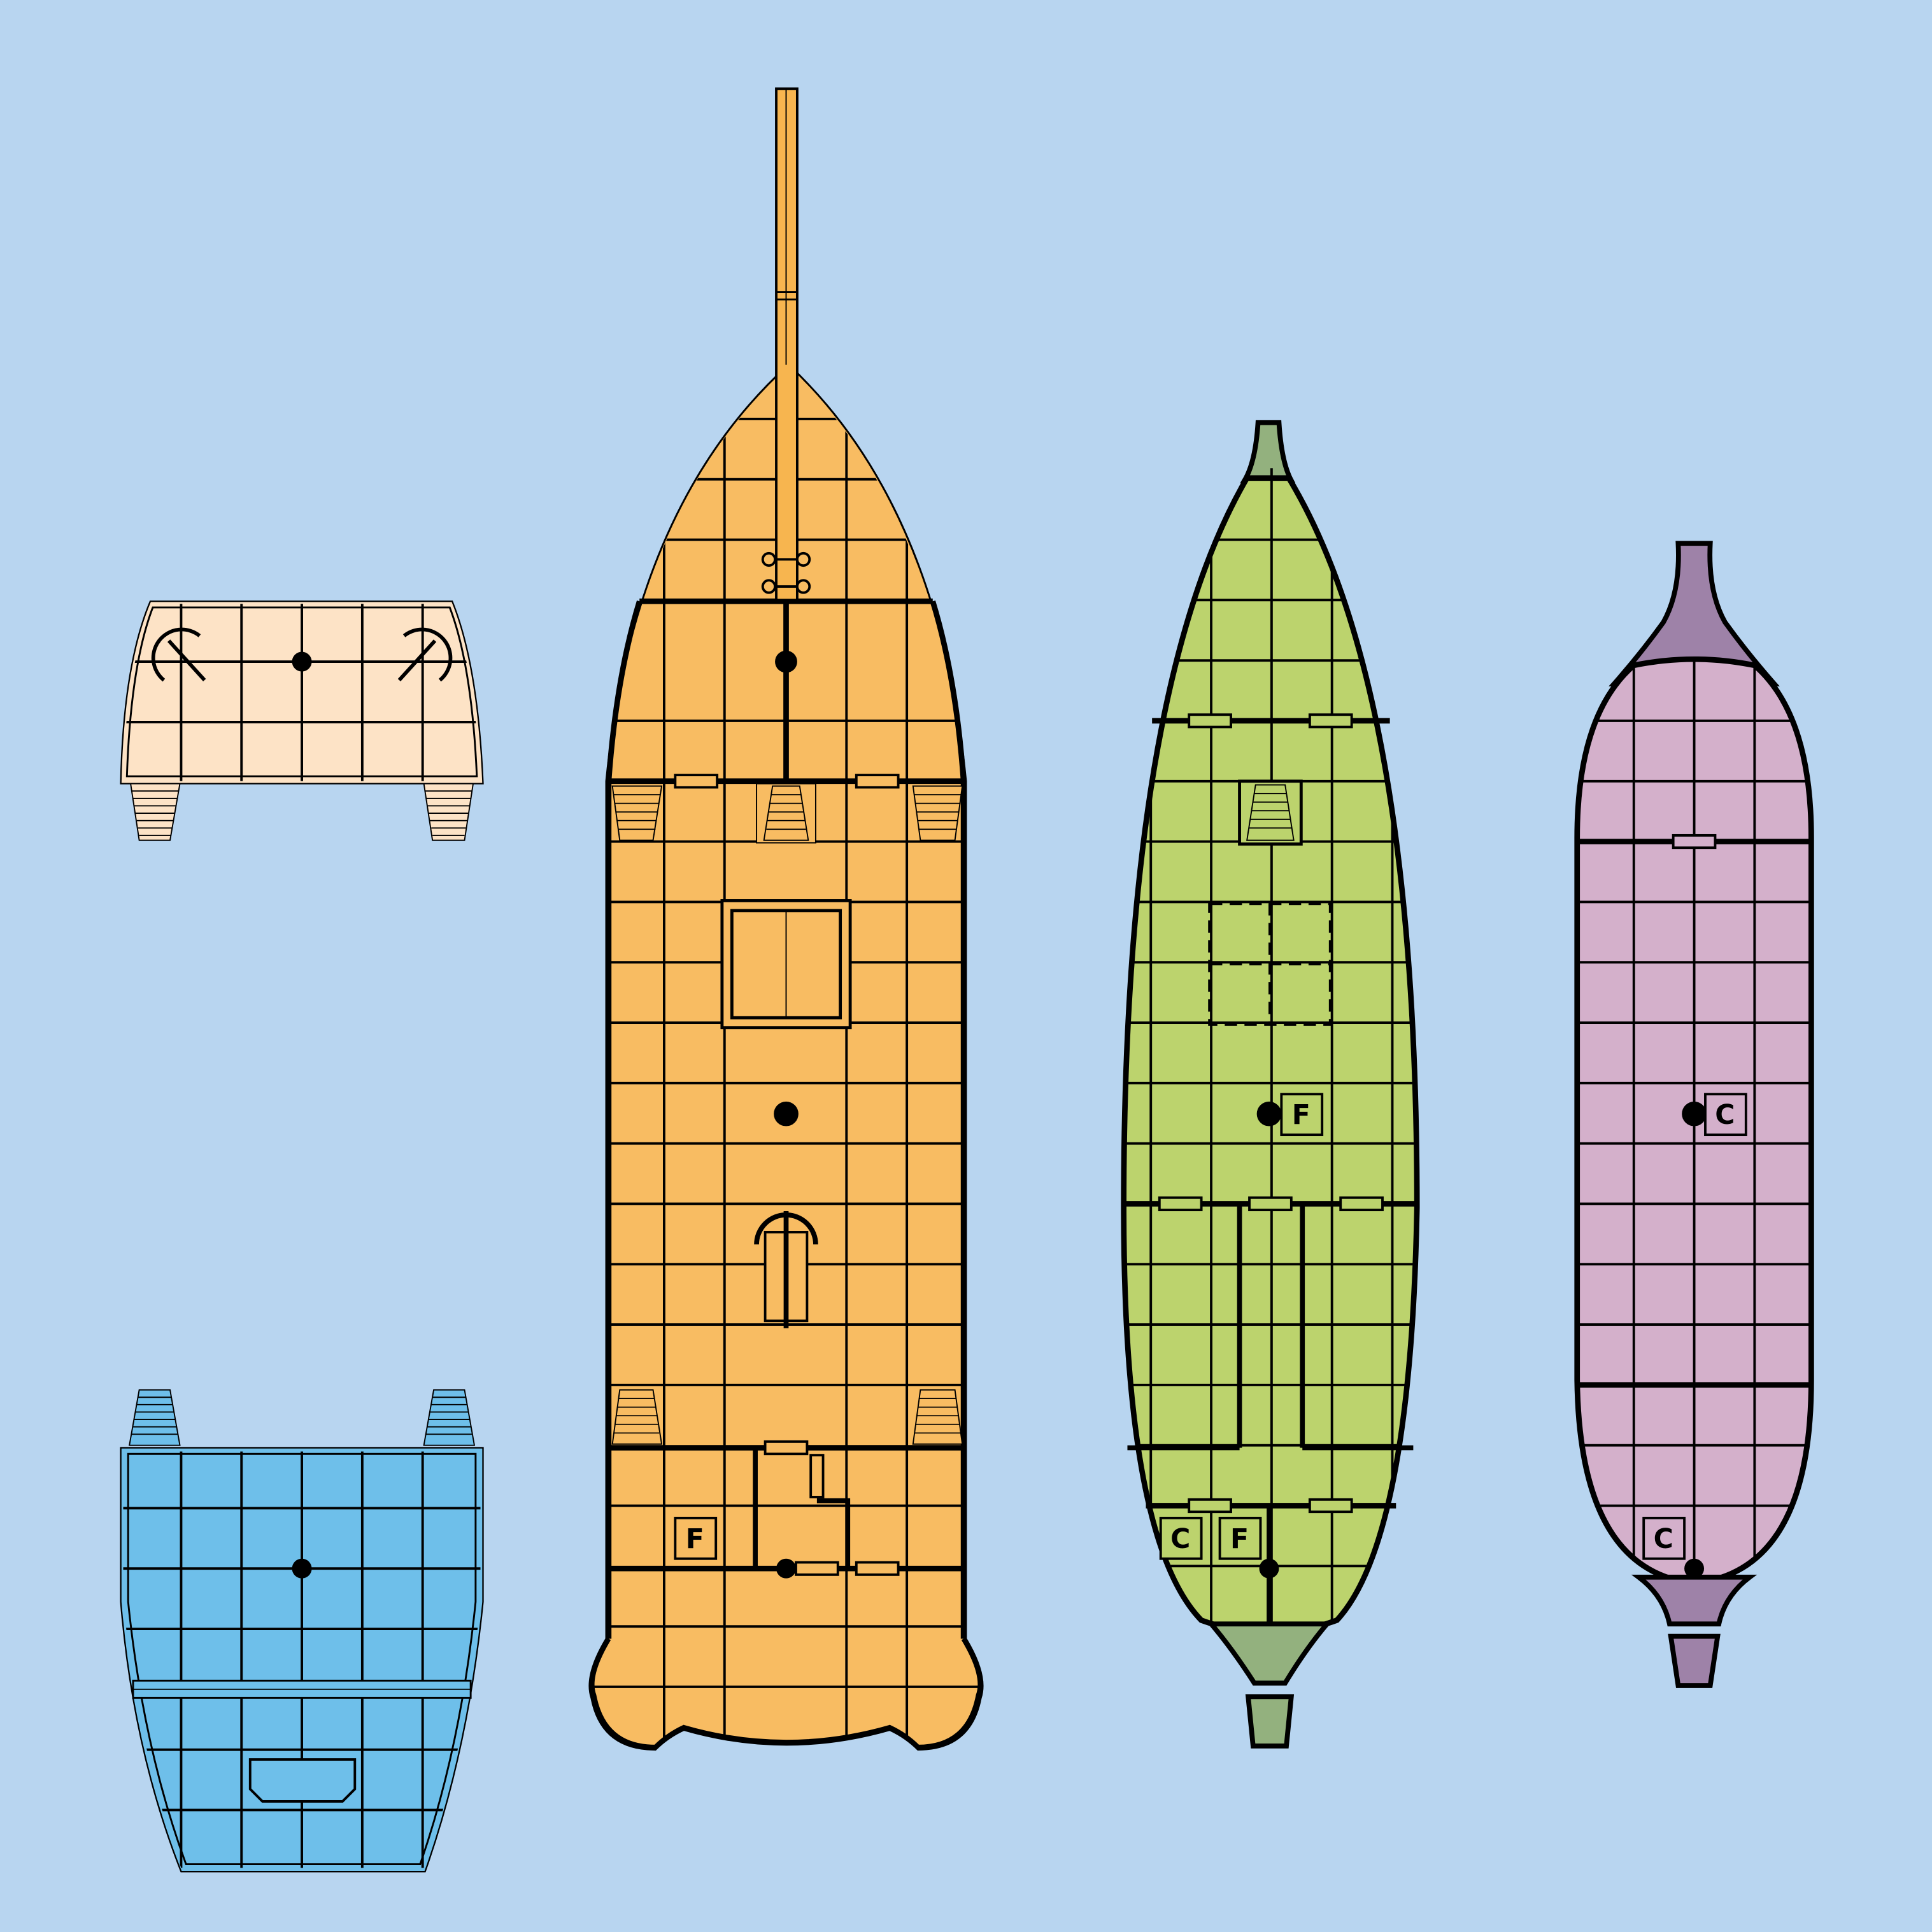 This screenshot has height=1932, width=1932. I want to click on longship-aft-mast-point, so click(1269, 1568).